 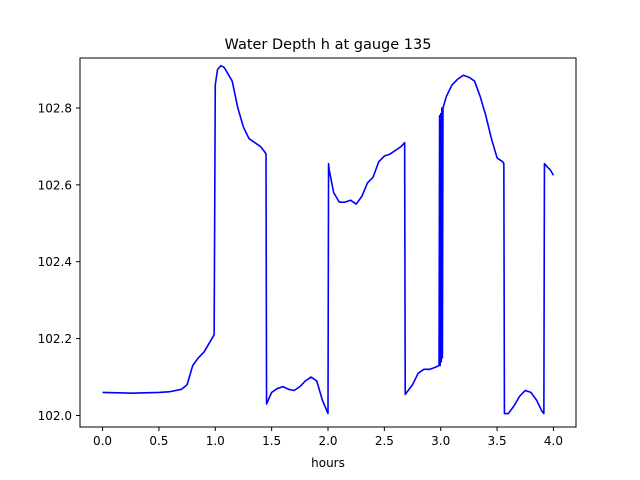 I want to click on x-axis-label: hours, so click(x=328, y=463).